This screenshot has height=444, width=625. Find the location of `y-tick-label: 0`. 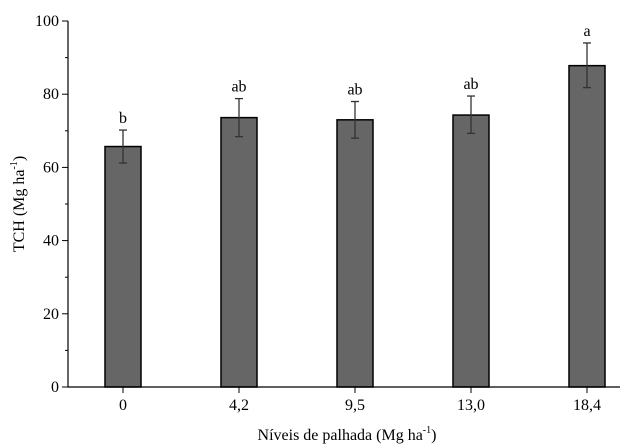

y-tick-label: 0 is located at coordinates (55, 387).